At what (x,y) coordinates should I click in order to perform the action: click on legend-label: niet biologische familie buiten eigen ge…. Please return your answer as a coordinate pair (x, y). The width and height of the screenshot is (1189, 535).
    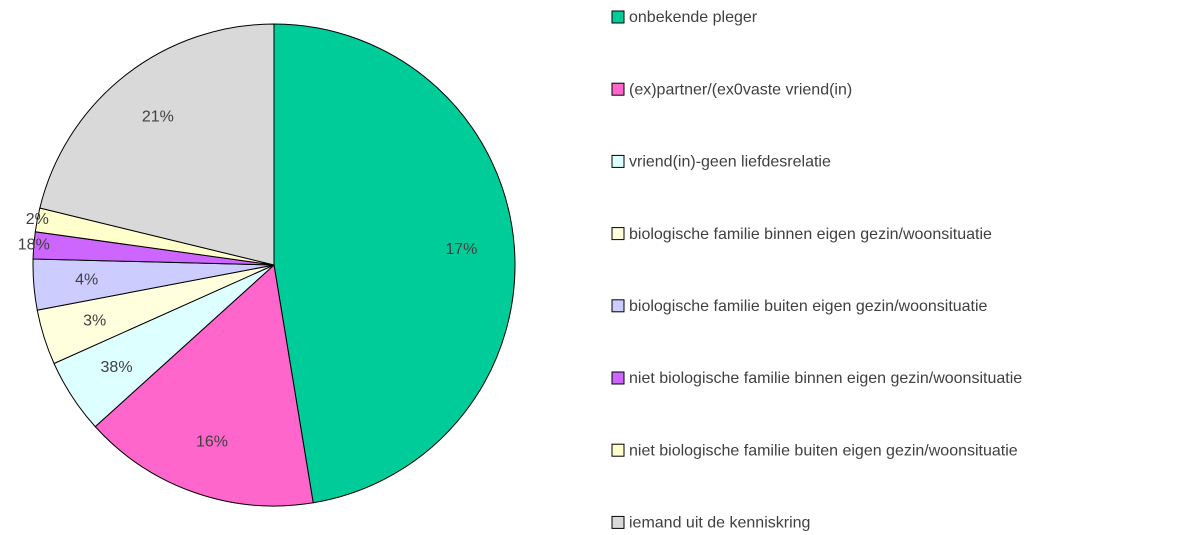
    Looking at the image, I should click on (823, 450).